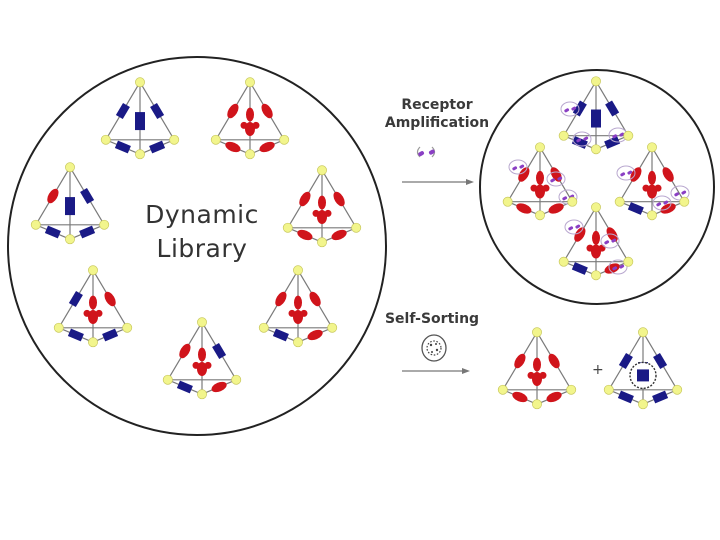 The height and width of the screenshot is (540, 720). What do you see at coordinates (298, 306) in the screenshot?
I see `cage-mixed-lowright` at bounding box center [298, 306].